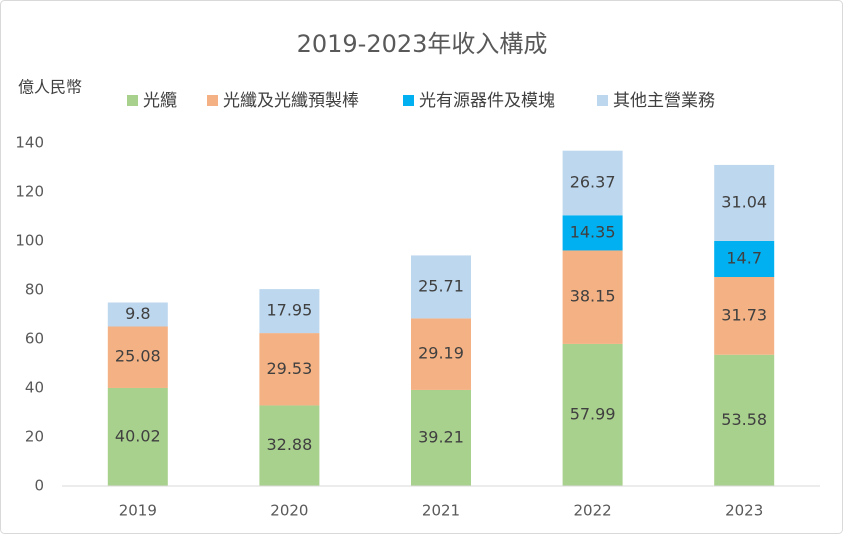 The width and height of the screenshot is (844, 535). Describe the element at coordinates (39, 486) in the screenshot. I see `y-tick-label: 0` at that location.